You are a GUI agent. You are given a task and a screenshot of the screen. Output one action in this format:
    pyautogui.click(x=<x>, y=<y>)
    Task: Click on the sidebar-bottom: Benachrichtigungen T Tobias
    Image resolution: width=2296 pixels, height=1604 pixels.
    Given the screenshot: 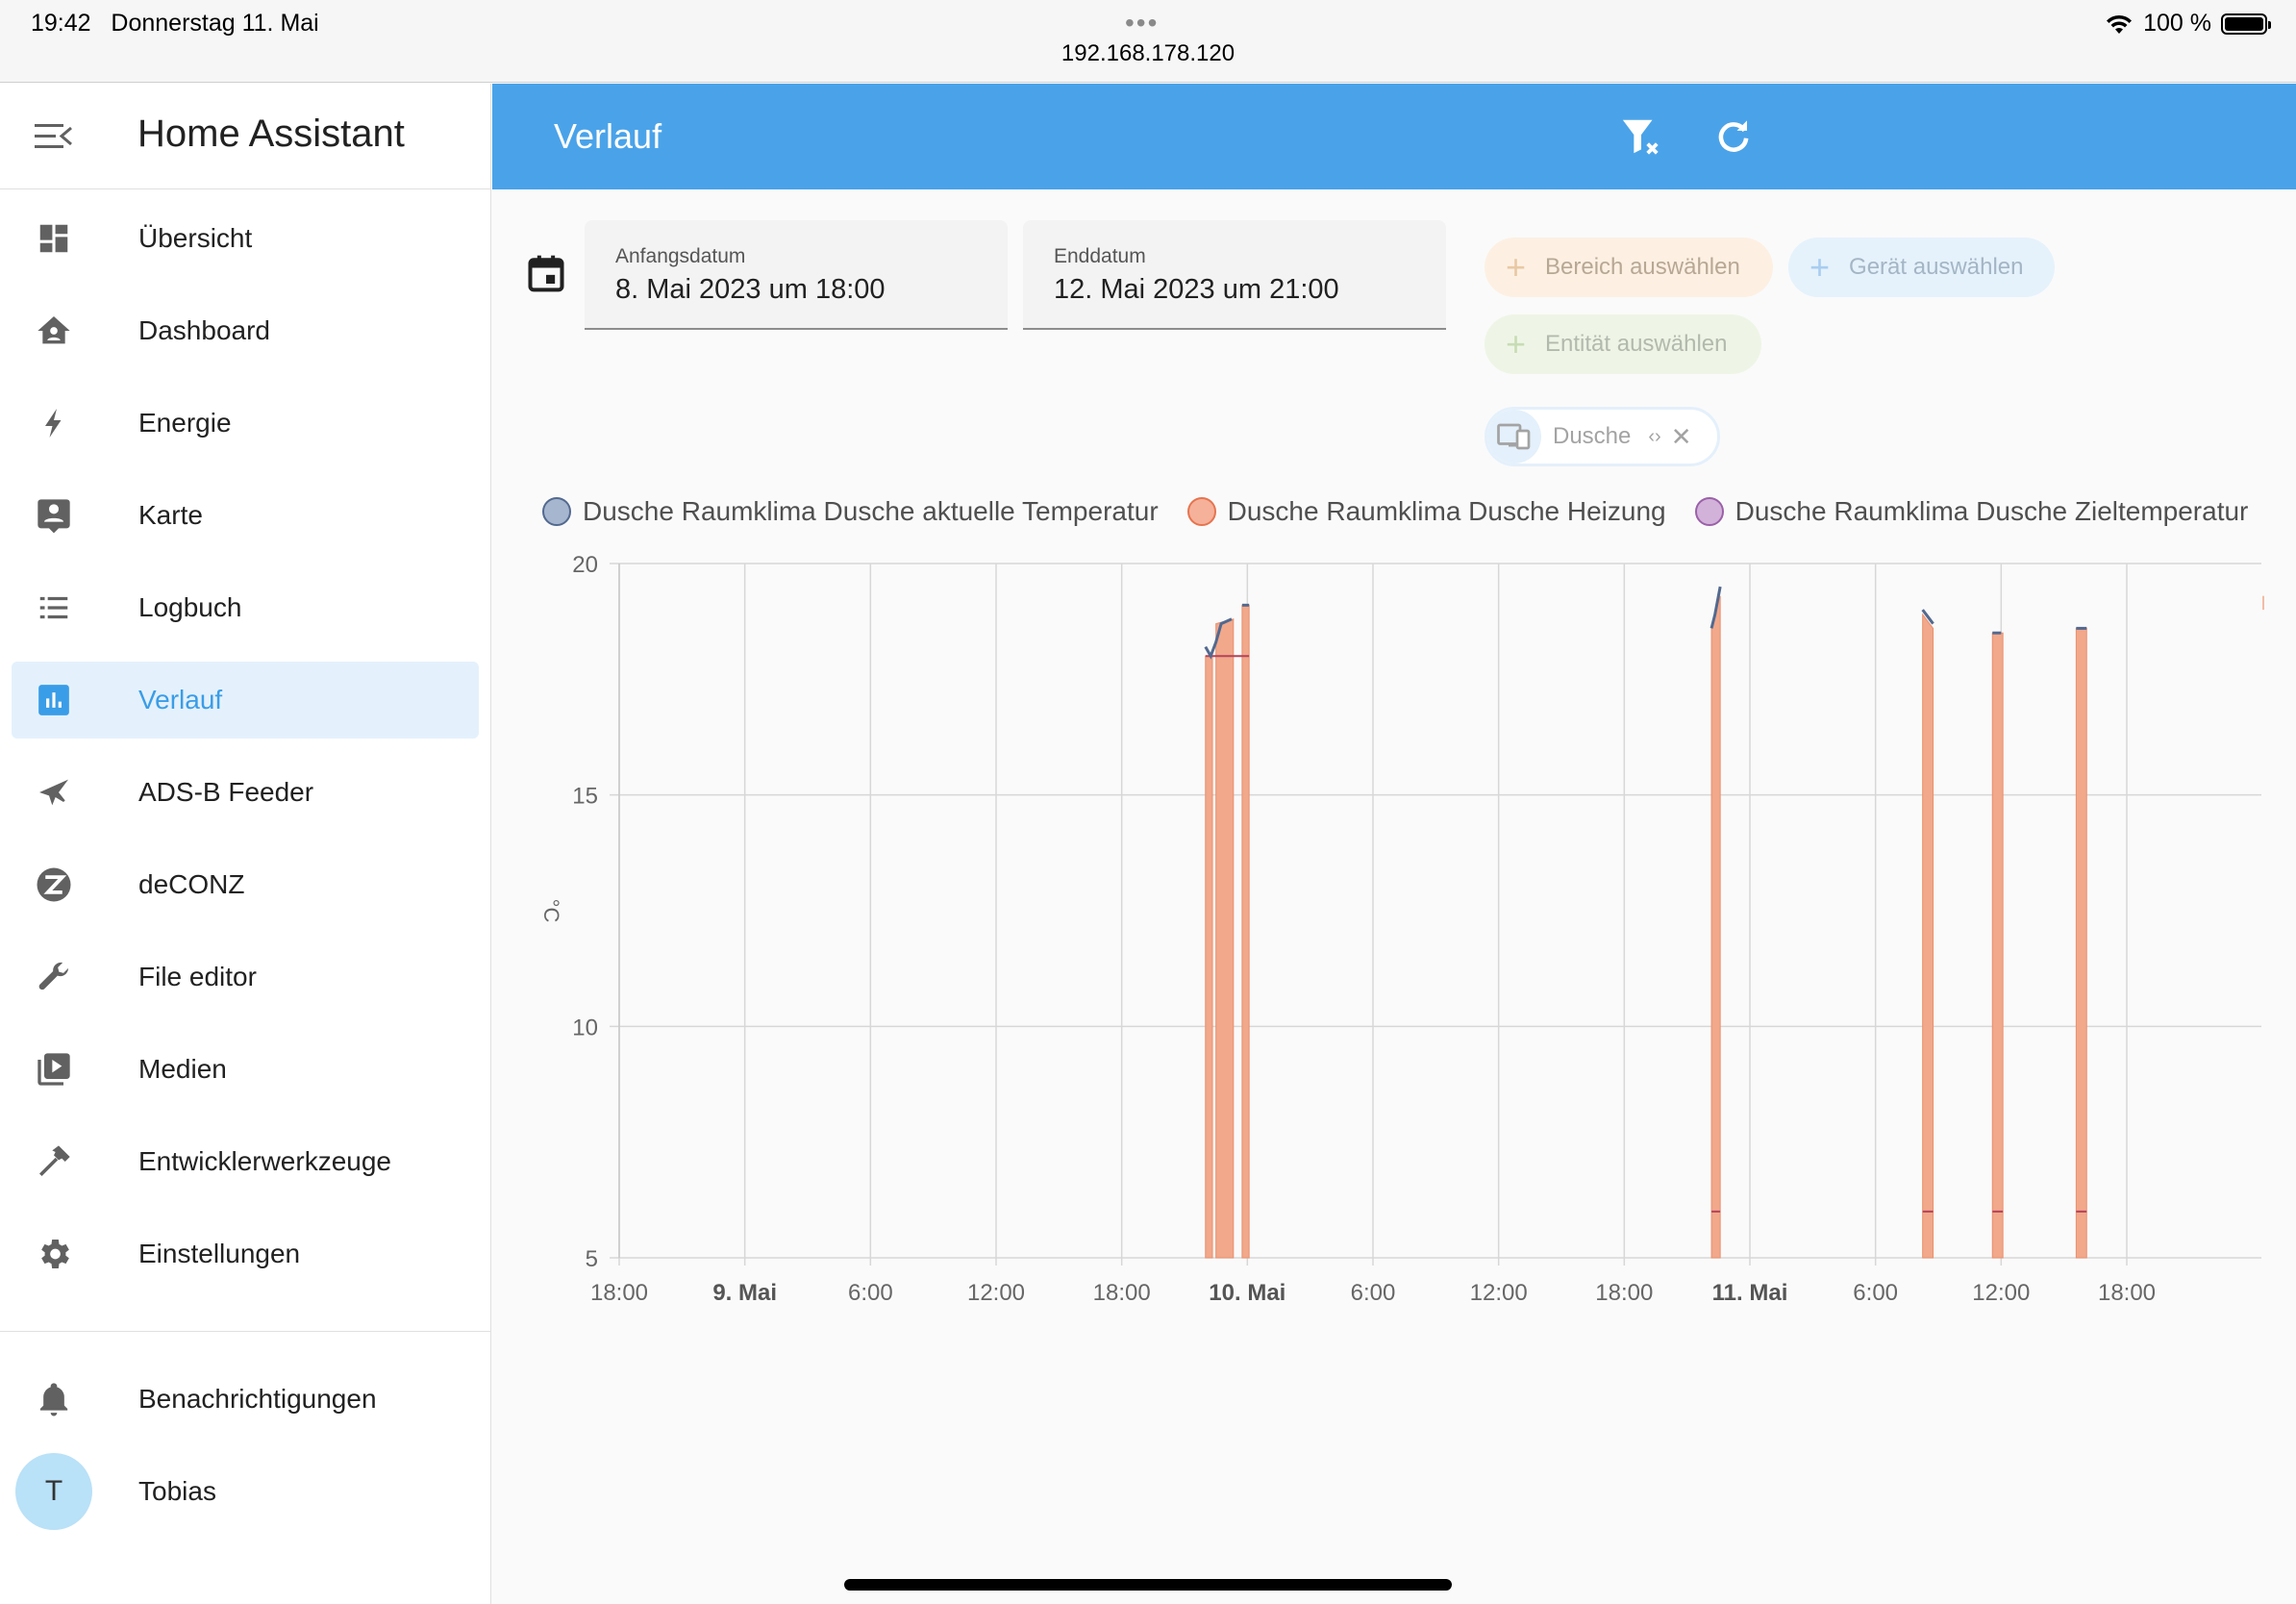 What is the action you would take?
    pyautogui.click(x=245, y=1445)
    